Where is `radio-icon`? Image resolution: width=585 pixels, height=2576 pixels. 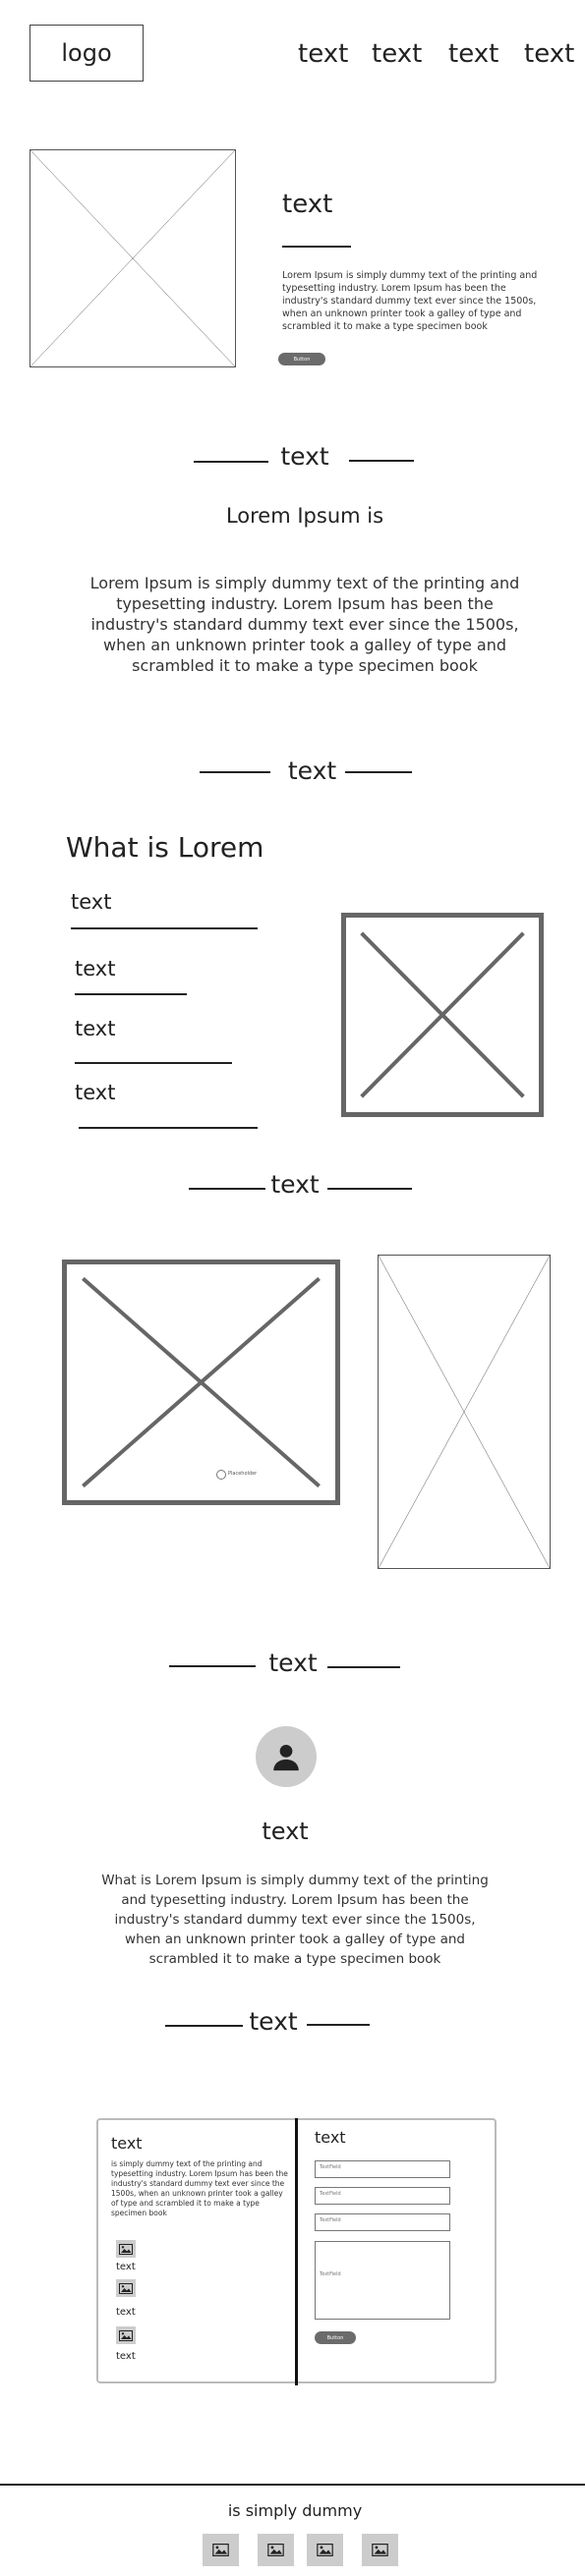
radio-icon is located at coordinates (221, 1475).